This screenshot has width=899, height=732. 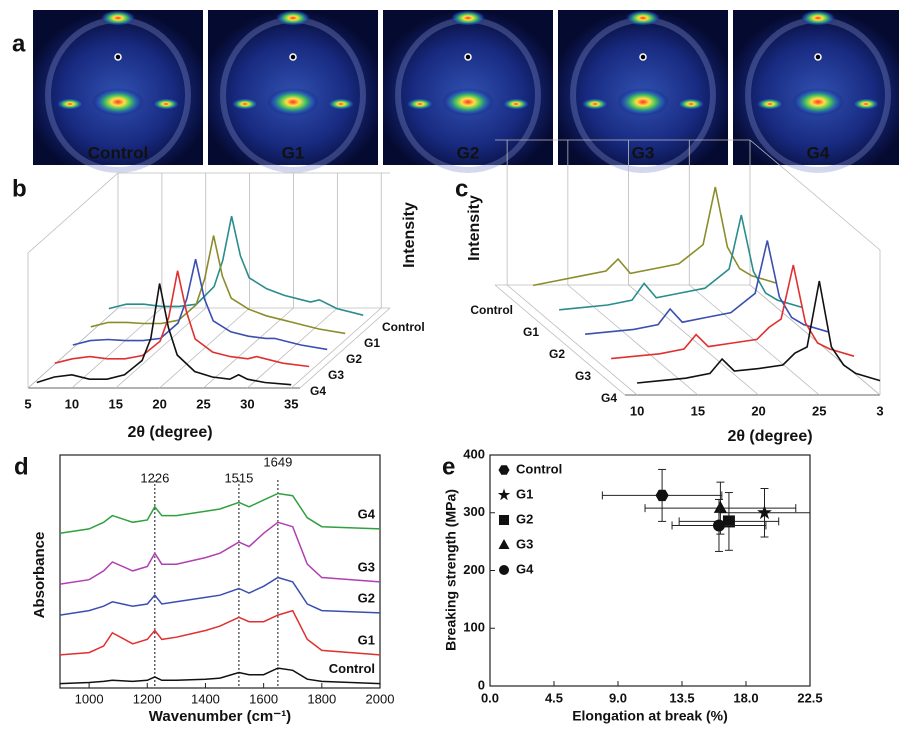 I want to click on x-tick-label: 1000, so click(x=89, y=698).